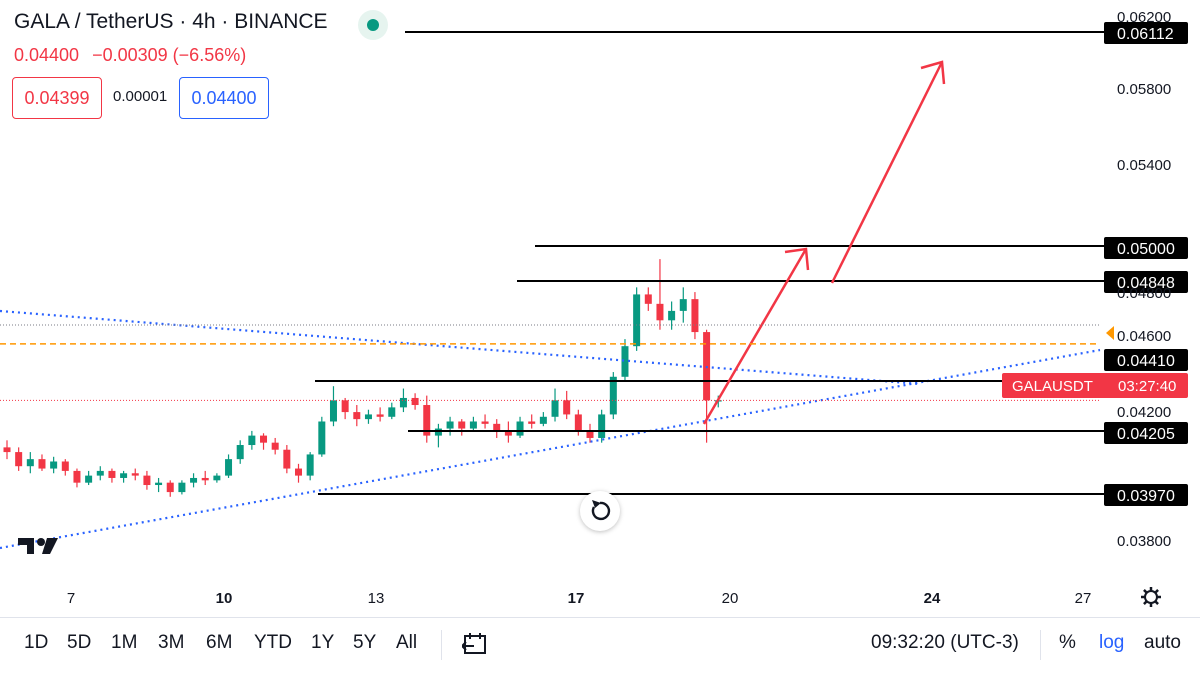  What do you see at coordinates (932, 598) in the screenshot?
I see `x-tick-label: 24` at bounding box center [932, 598].